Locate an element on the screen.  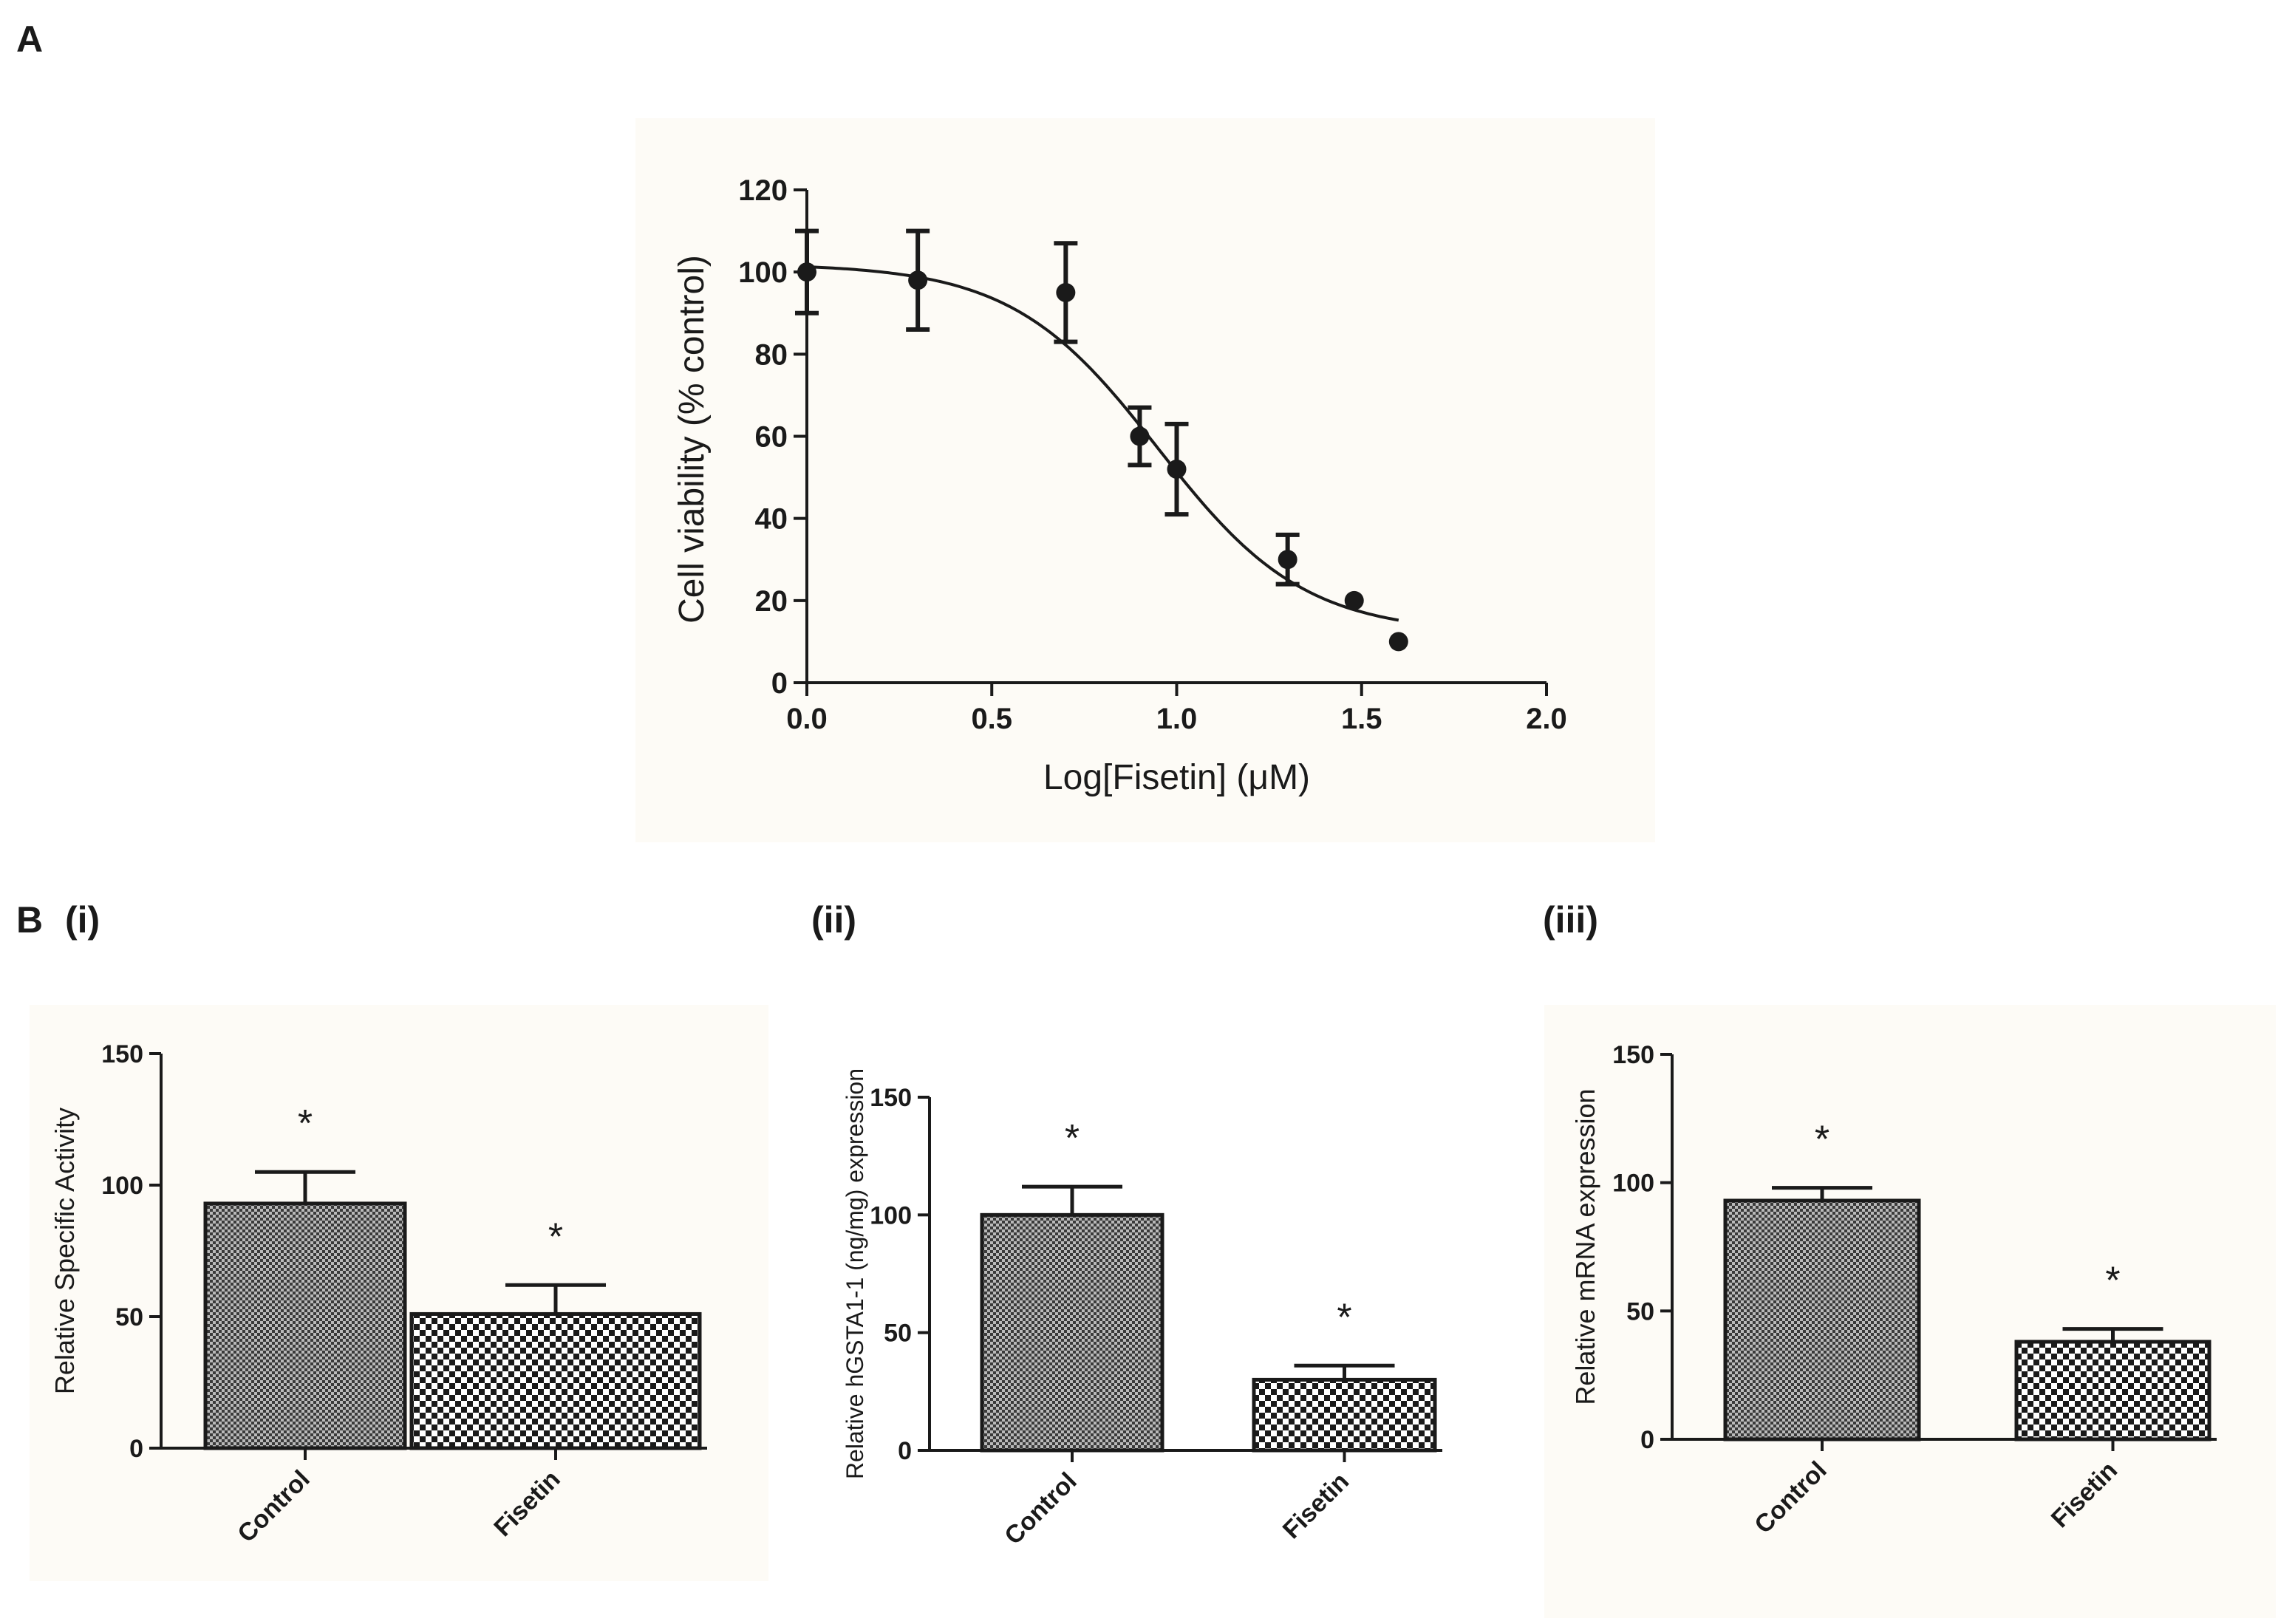
panel-label-b-ii: (ii) is located at coordinates (834, 920).